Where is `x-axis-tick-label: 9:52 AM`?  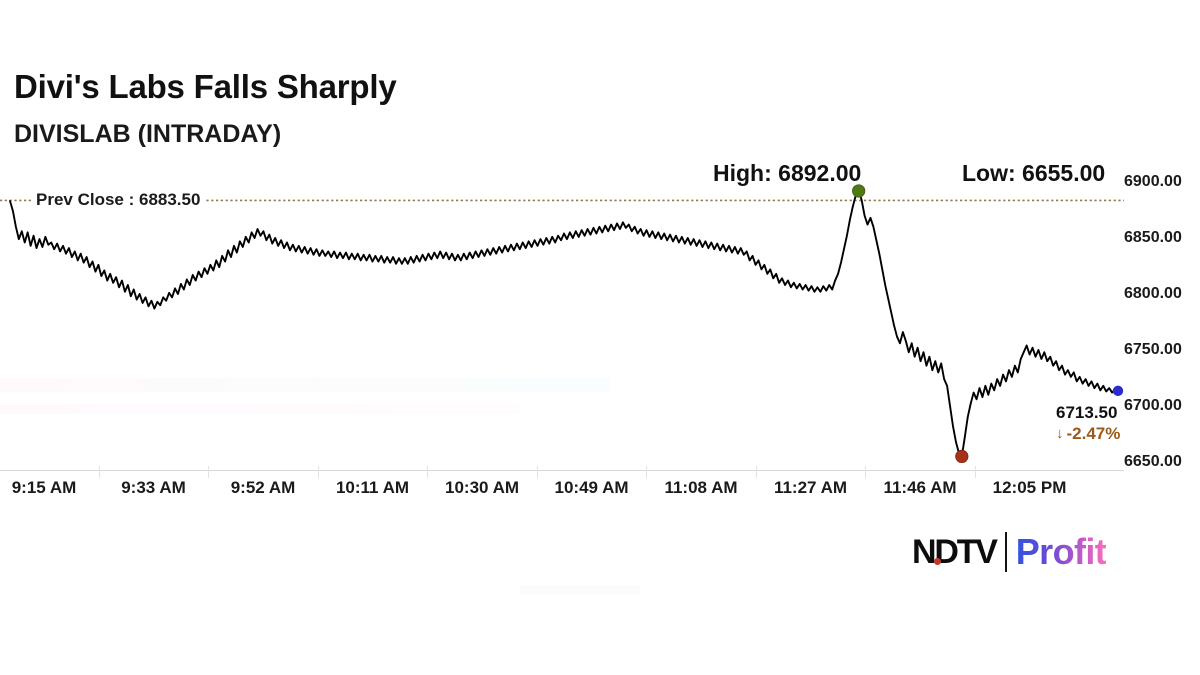 x-axis-tick-label: 9:52 AM is located at coordinates (263, 487).